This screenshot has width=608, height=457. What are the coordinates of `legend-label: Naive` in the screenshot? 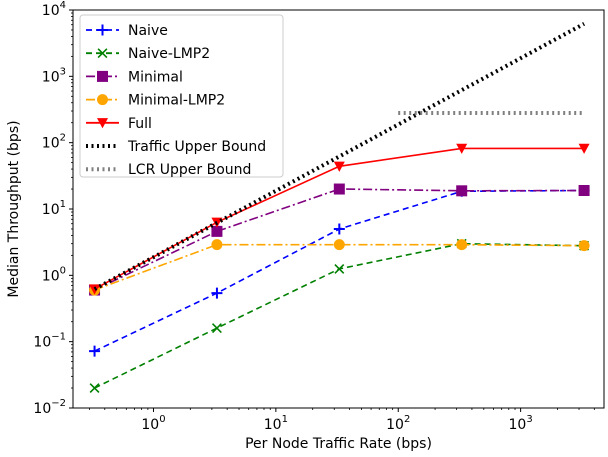 It's located at (148, 31).